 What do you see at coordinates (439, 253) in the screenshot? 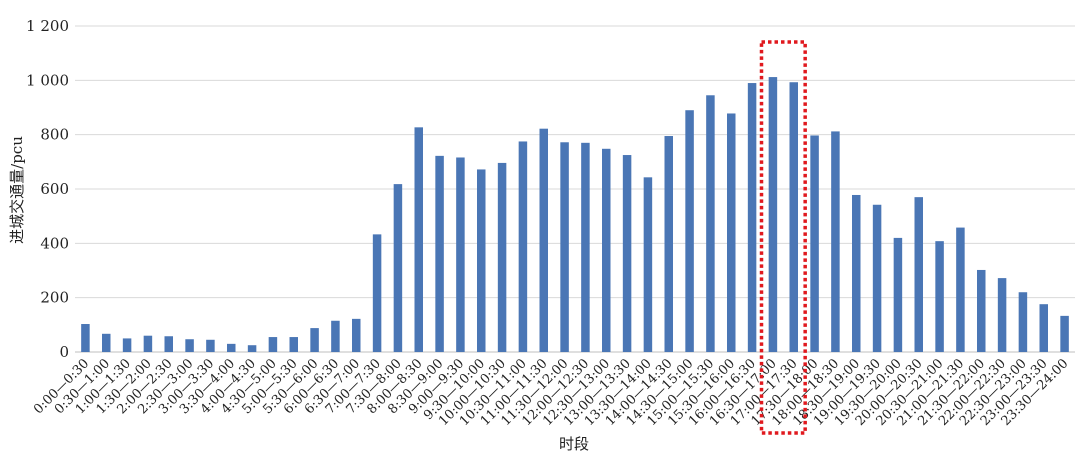
I see `bar-8:30—9:00` at bounding box center [439, 253].